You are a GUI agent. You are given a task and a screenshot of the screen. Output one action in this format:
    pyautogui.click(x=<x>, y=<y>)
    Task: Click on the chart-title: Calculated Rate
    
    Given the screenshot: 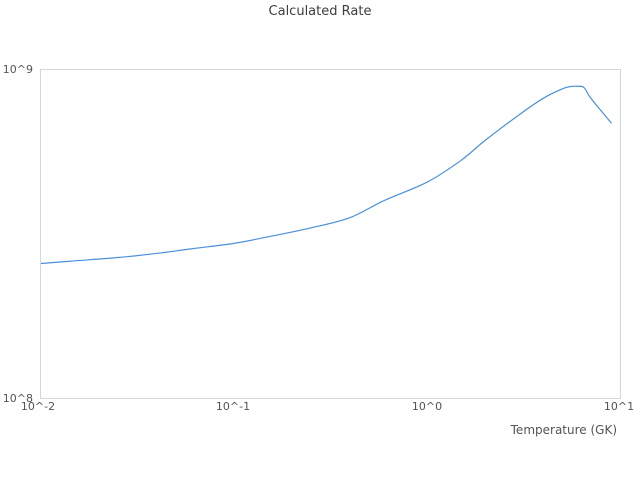 What is the action you would take?
    pyautogui.click(x=320, y=11)
    